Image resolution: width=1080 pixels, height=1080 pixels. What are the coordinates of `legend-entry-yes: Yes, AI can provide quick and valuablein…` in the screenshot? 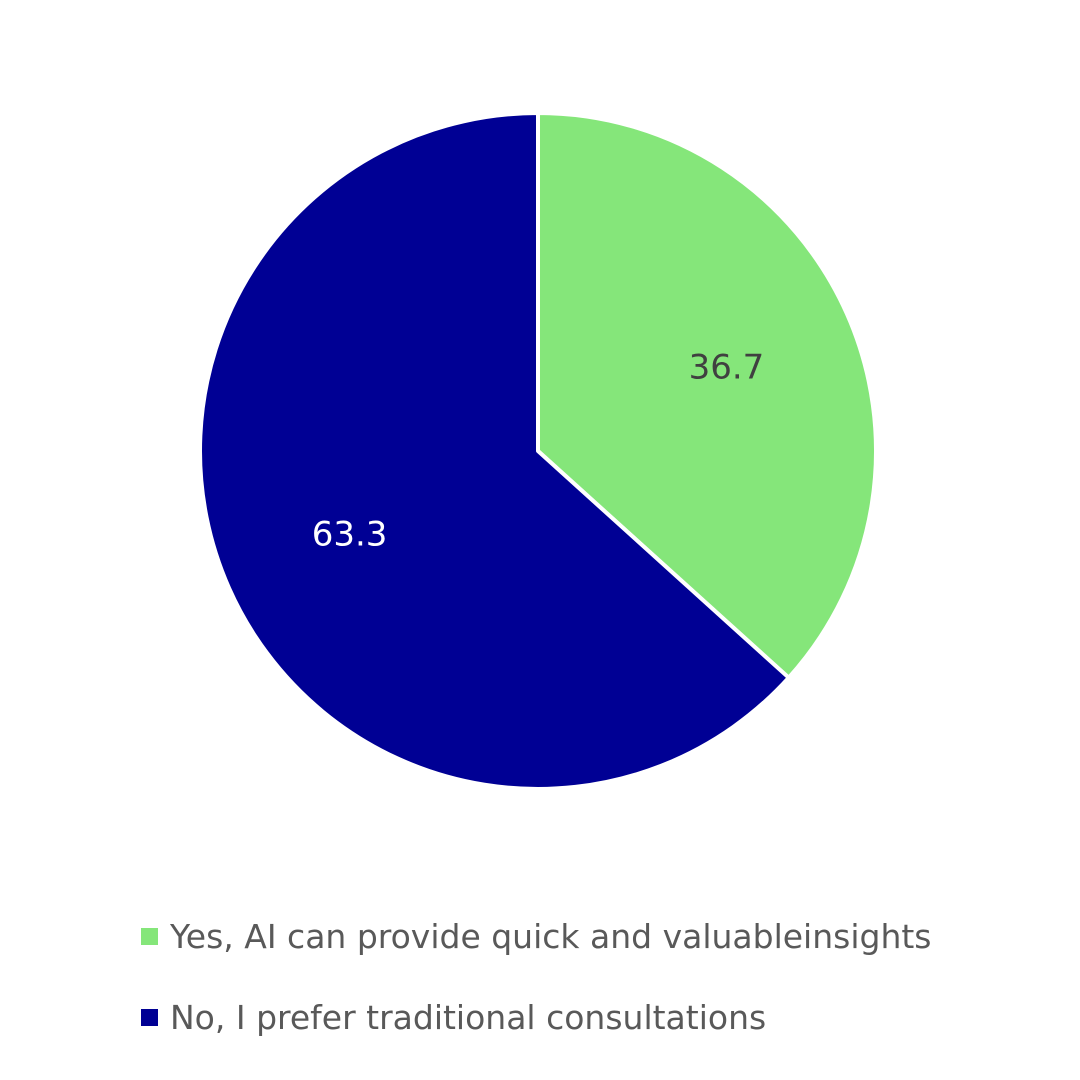 It's located at (536, 936).